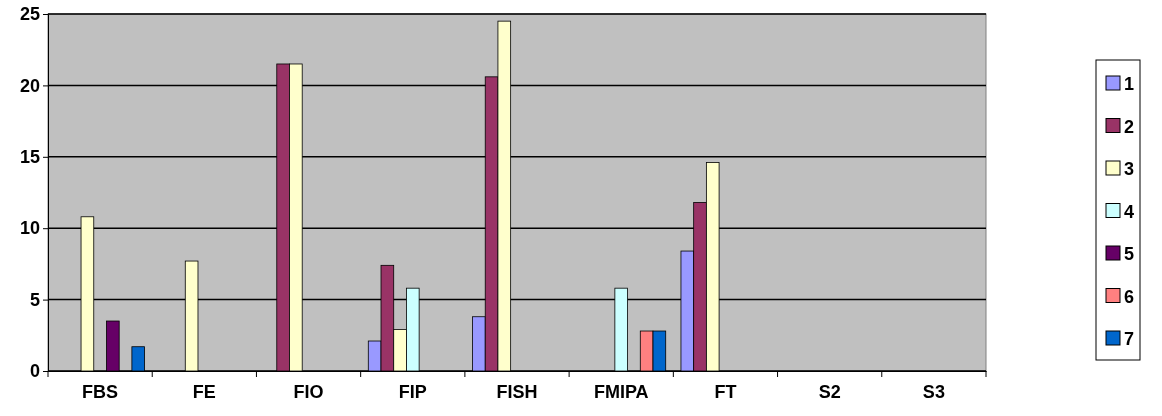 This screenshot has width=1162, height=416. Describe the element at coordinates (621, 391) in the screenshot. I see `x-tick-label: FMIPA` at that location.